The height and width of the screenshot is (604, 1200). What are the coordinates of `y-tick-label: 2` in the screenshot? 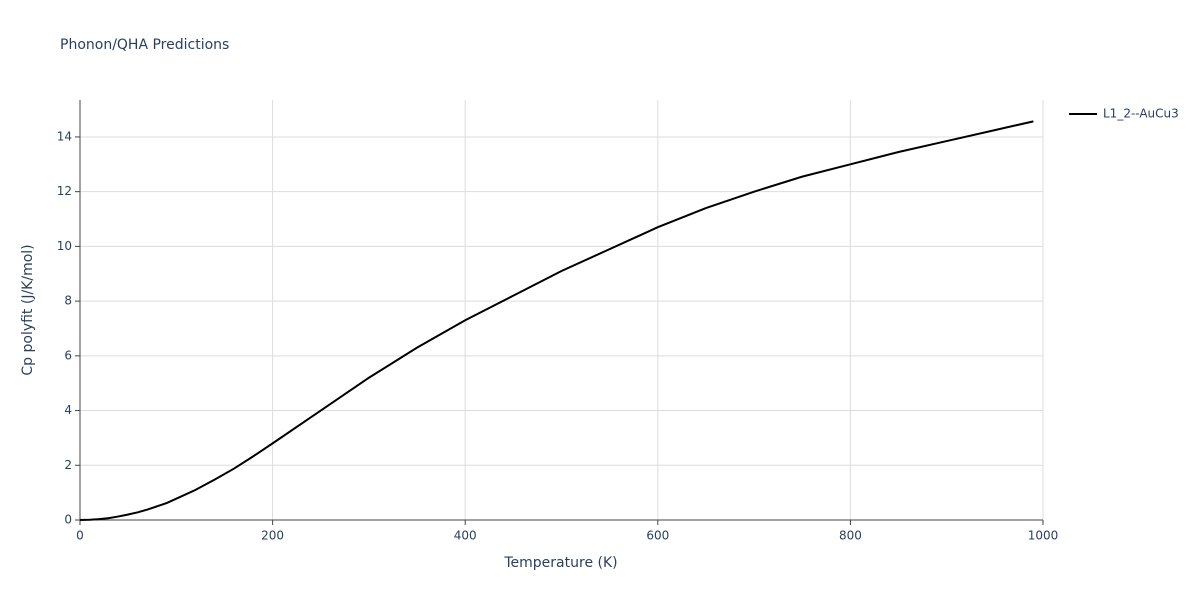 It's located at (68, 465).